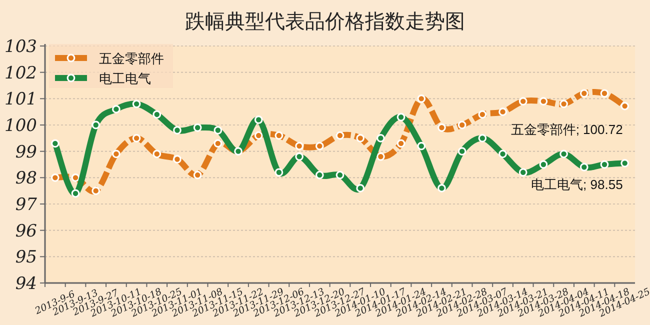 The width and height of the screenshot is (650, 325). I want to click on y-tick-label: 99, so click(26, 152).